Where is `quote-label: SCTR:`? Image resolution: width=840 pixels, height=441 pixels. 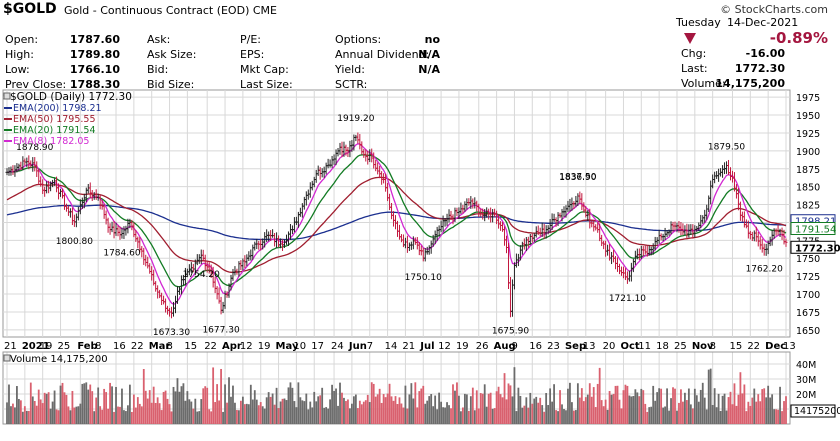
quote-label: SCTR: is located at coordinates (351, 84).